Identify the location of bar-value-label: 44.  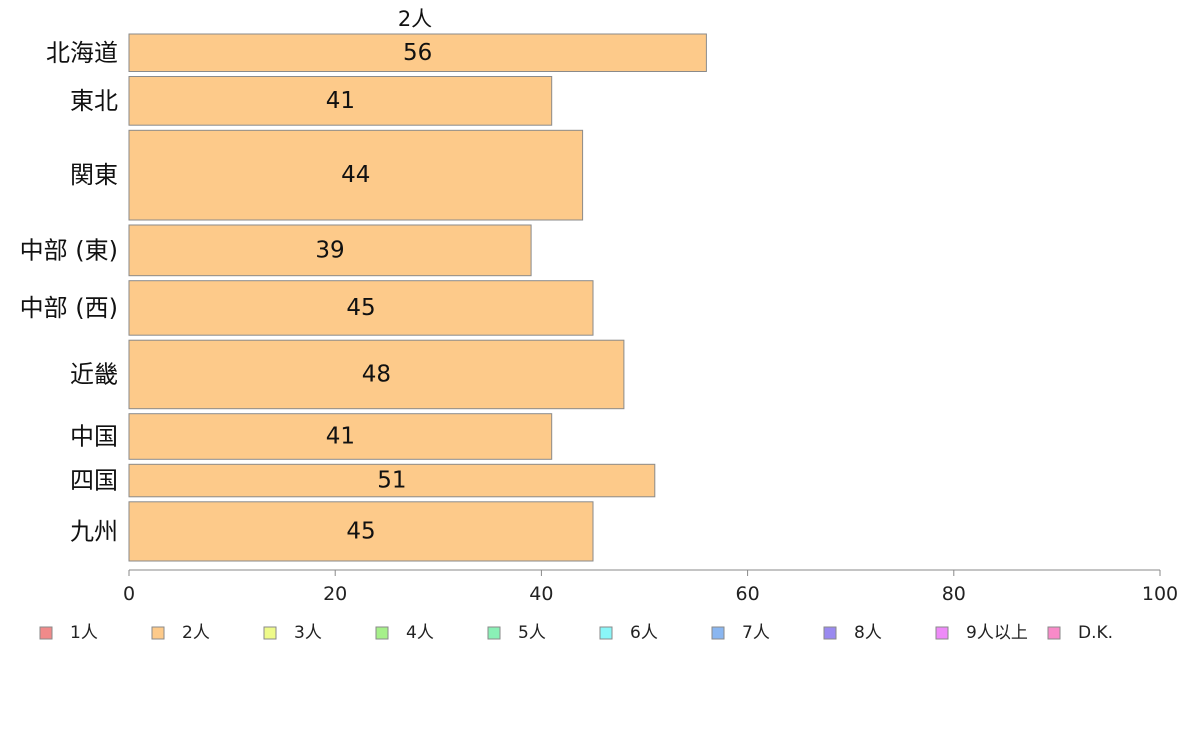
(355, 175).